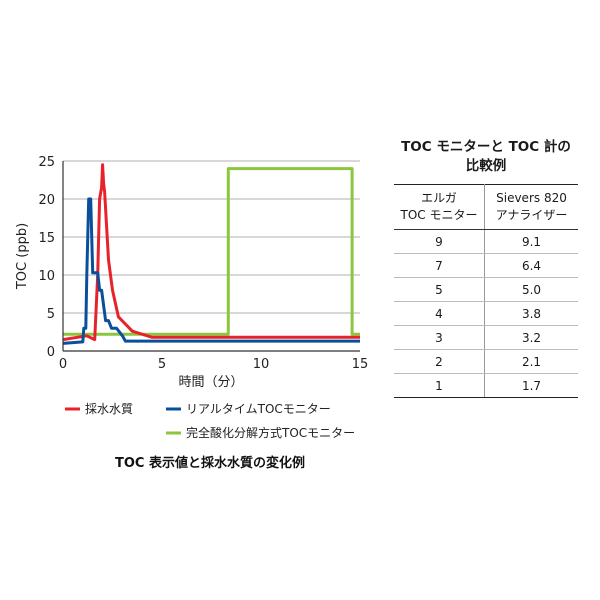 This screenshot has width=600, height=600. I want to click on legend-label: 採水水質, so click(109, 408).